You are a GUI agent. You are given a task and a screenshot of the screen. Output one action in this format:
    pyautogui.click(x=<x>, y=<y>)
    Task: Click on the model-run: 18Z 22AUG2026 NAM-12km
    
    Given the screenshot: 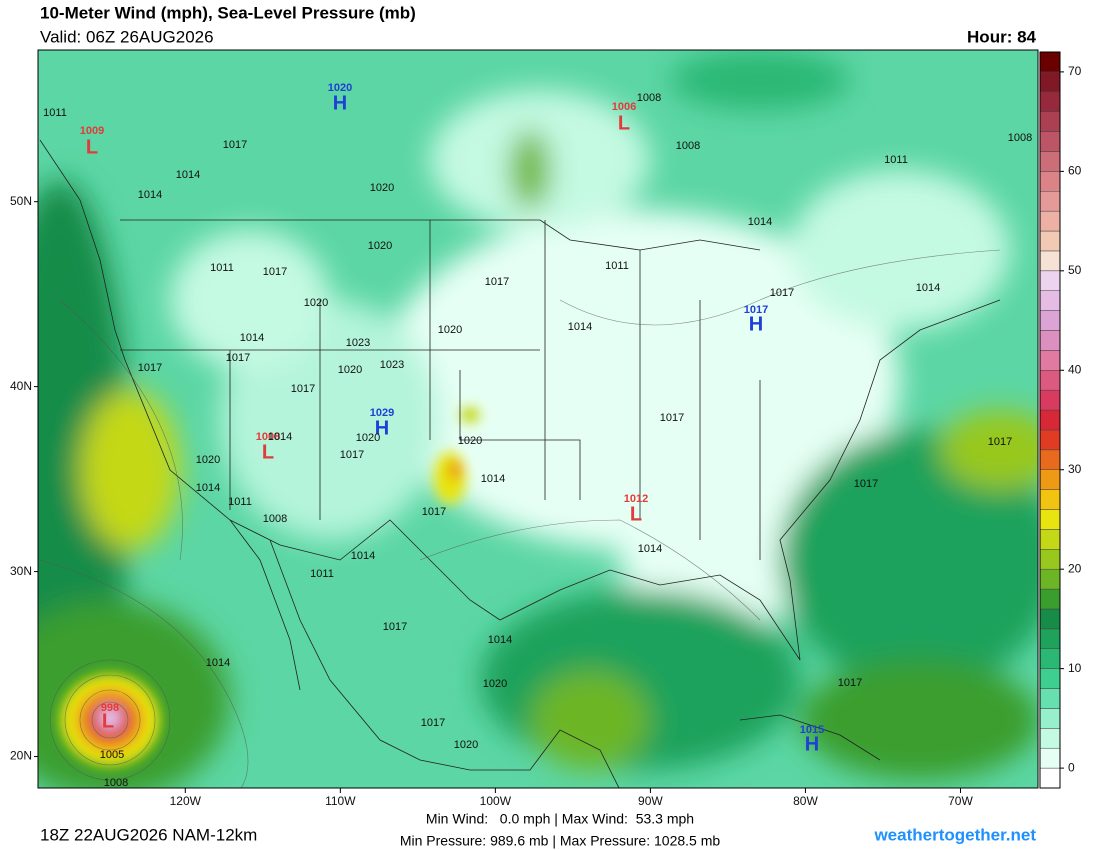 What is the action you would take?
    pyautogui.click(x=148, y=834)
    